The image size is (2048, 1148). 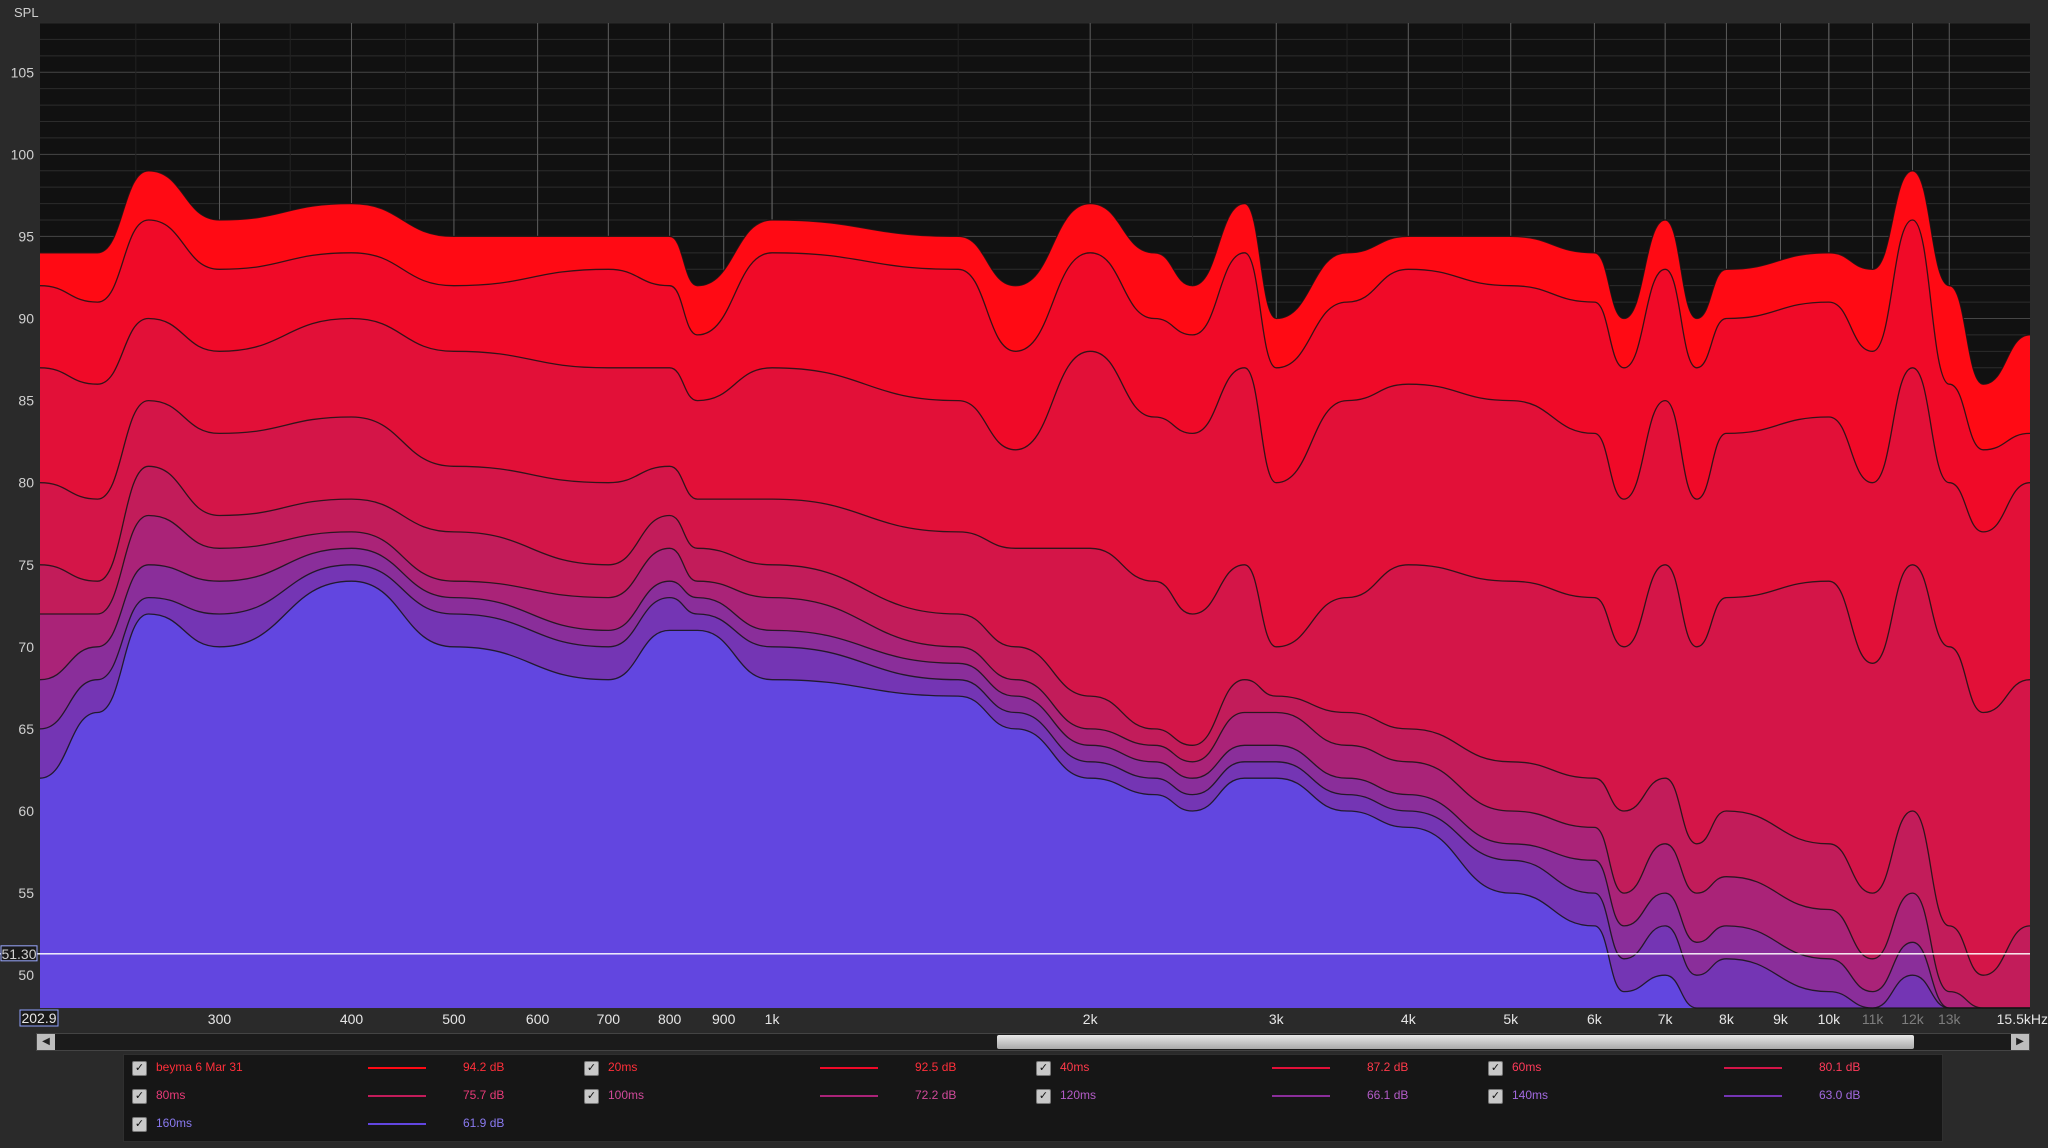 I want to click on y-tick-label: 60, so click(x=26, y=811).